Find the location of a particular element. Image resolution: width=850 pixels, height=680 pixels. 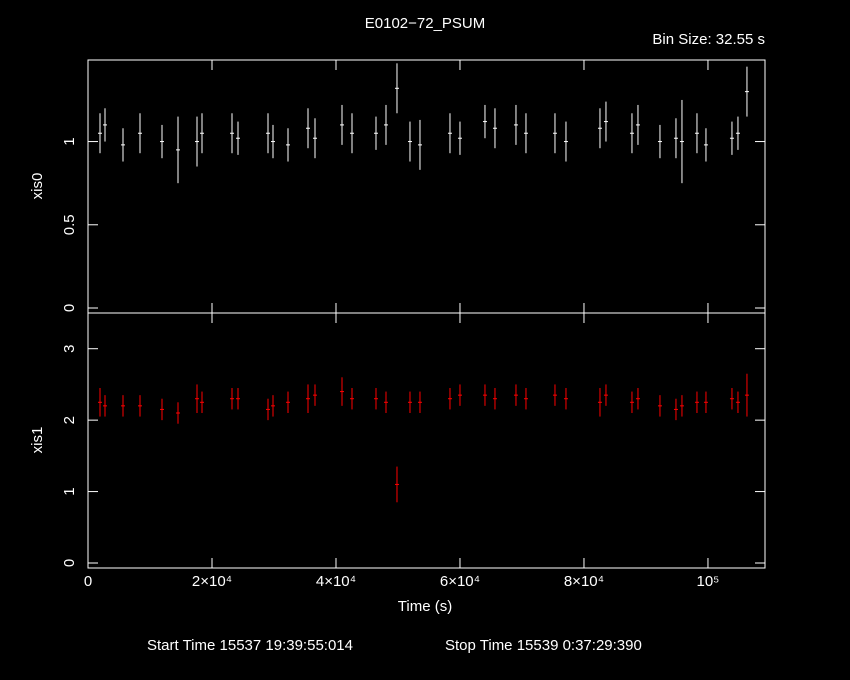

x-tick-label: 10⁵ is located at coordinates (708, 581).